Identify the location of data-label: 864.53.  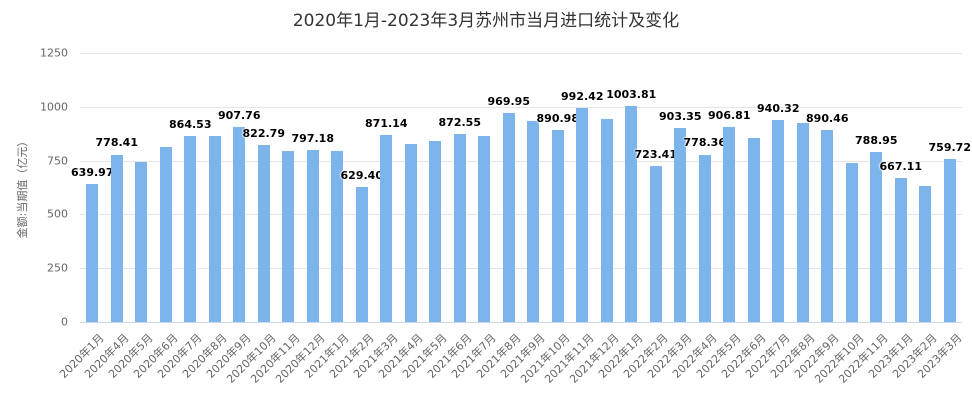
(190, 124).